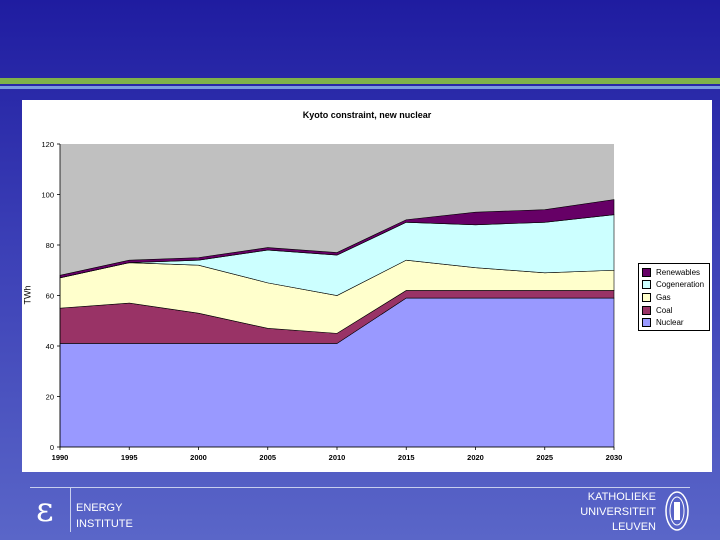  What do you see at coordinates (129, 457) in the screenshot?
I see `x-tick-label: 1995` at bounding box center [129, 457].